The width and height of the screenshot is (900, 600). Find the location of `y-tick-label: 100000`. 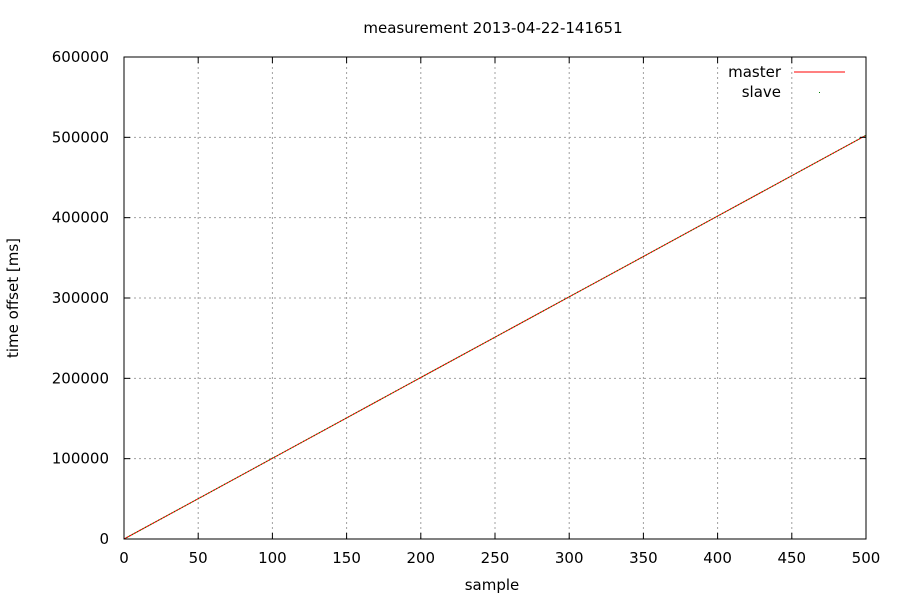

y-tick-label: 100000 is located at coordinates (80, 459).